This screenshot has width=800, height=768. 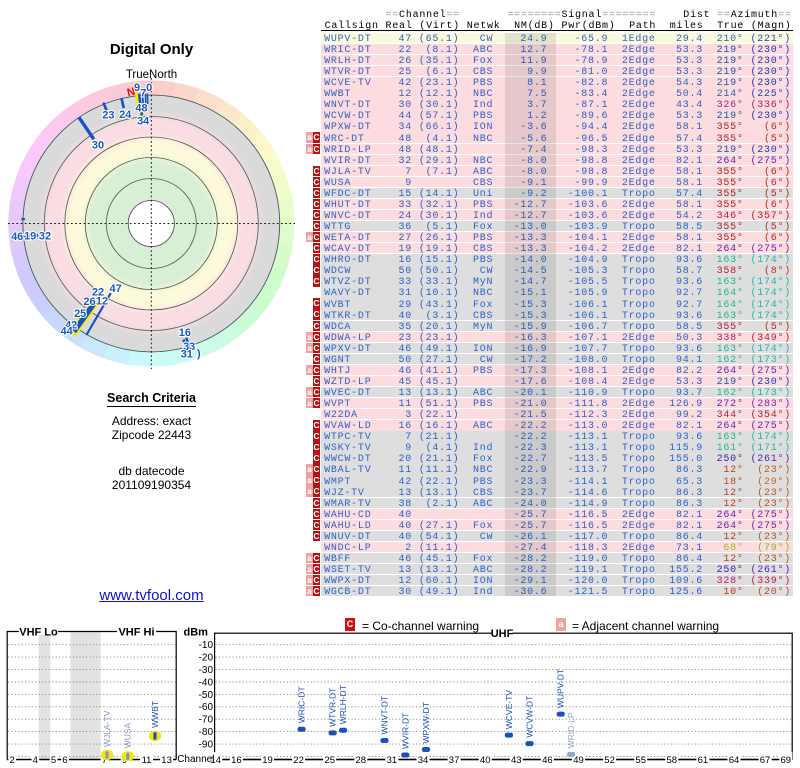 I want to click on svg-text: 52, so click(x=609, y=760).